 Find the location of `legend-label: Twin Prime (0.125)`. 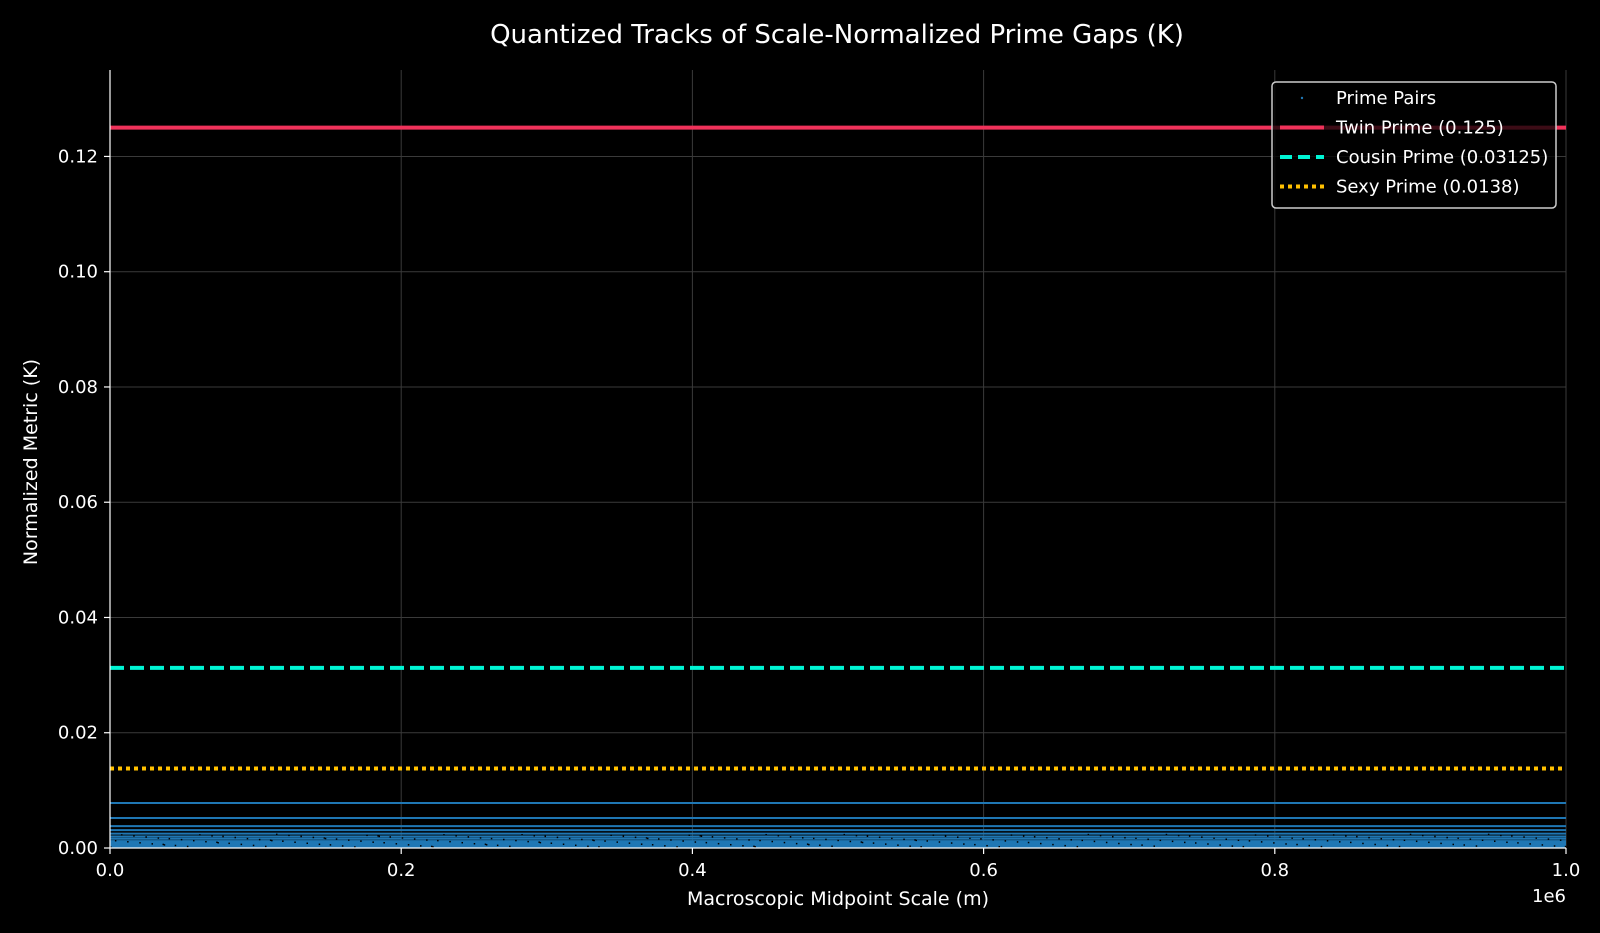

legend-label: Twin Prime (0.125) is located at coordinates (1419, 128).